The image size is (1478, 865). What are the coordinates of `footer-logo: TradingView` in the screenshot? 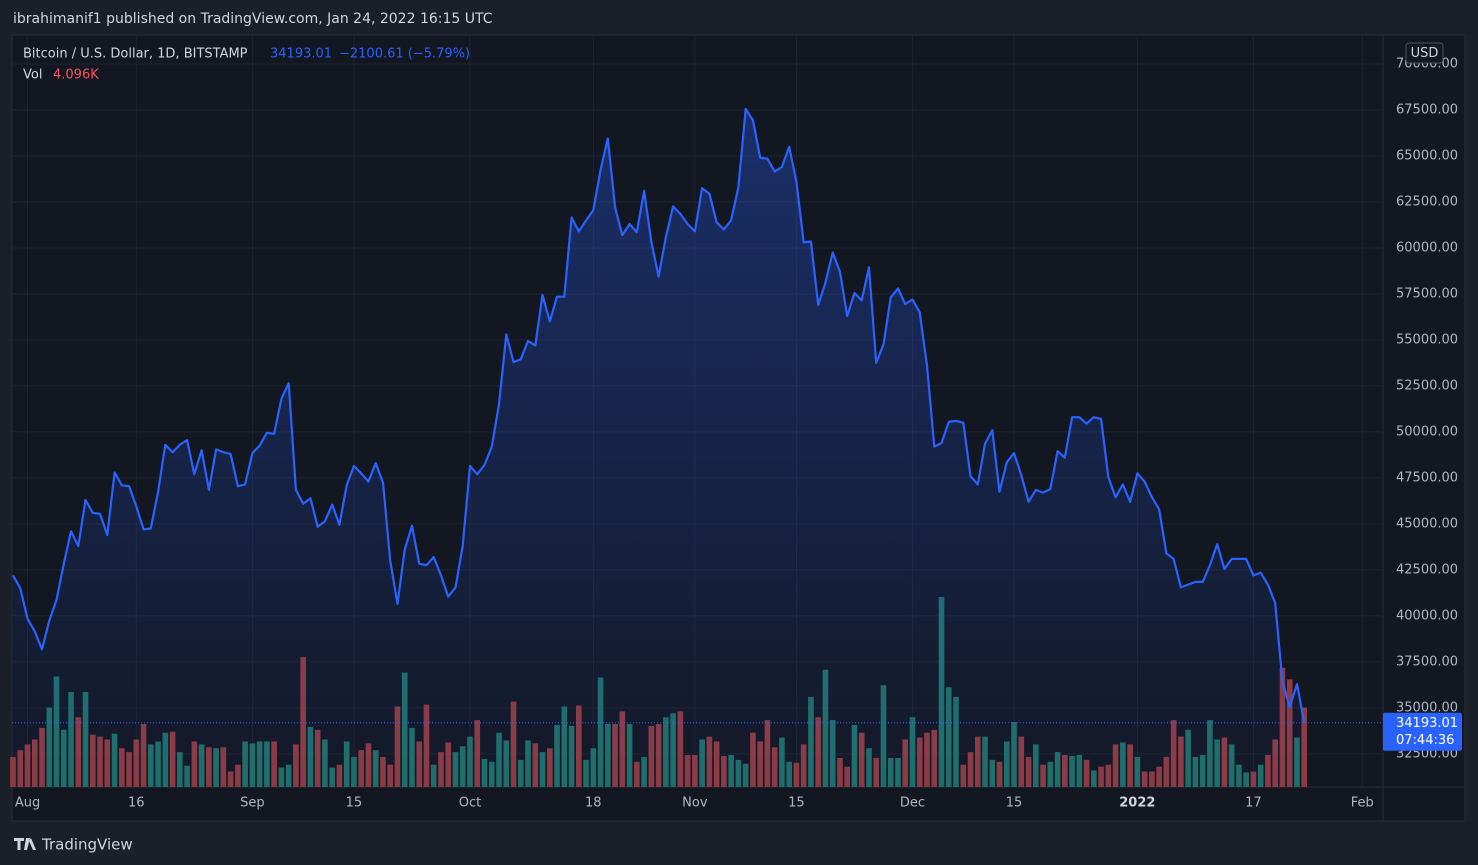 It's located at (73, 845).